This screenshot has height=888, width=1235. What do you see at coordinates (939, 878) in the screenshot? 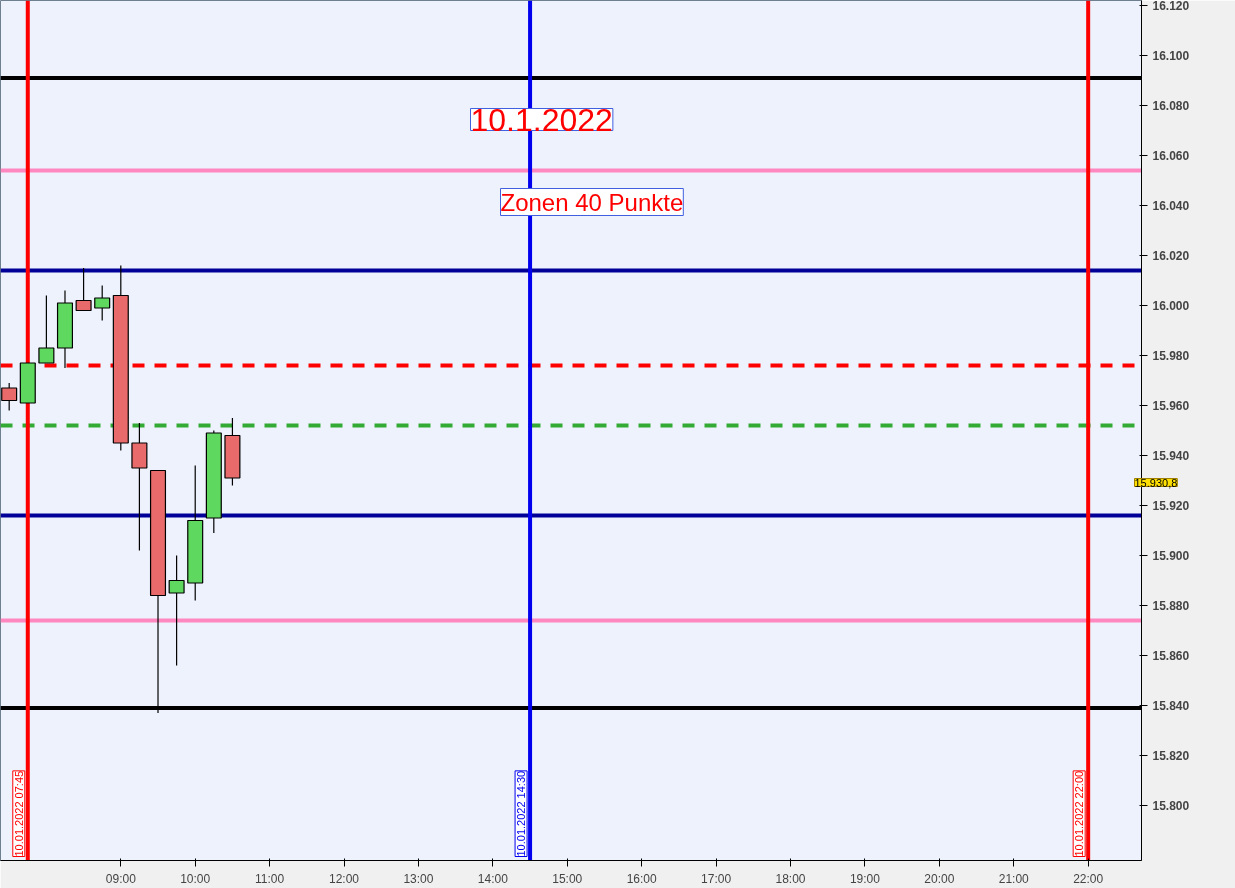
I see `x-tick-label: 20:00` at bounding box center [939, 878].